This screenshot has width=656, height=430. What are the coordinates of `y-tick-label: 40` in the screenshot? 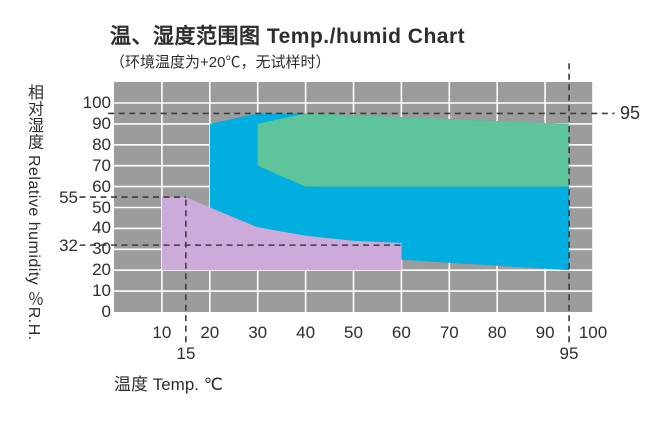 It's located at (101, 228).